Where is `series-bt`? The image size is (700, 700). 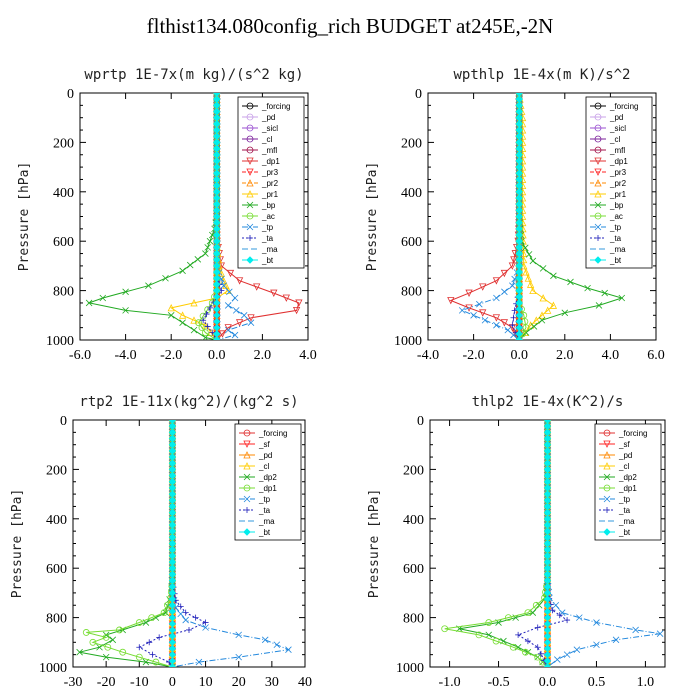
series-bt is located at coordinates (217, 216).